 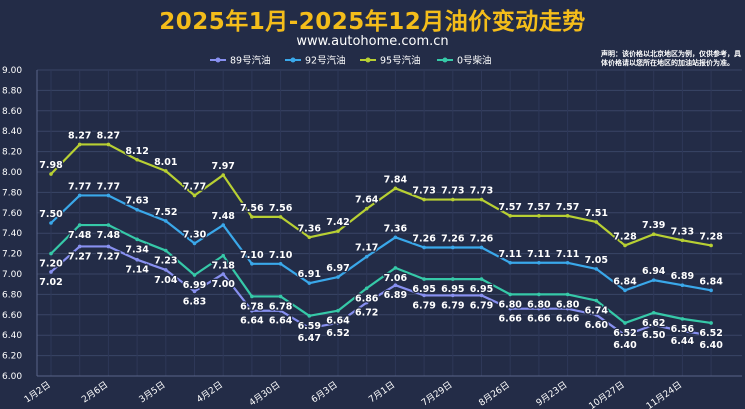 What do you see at coordinates (50, 282) in the screenshot?
I see `data-label: 7.02` at bounding box center [50, 282].